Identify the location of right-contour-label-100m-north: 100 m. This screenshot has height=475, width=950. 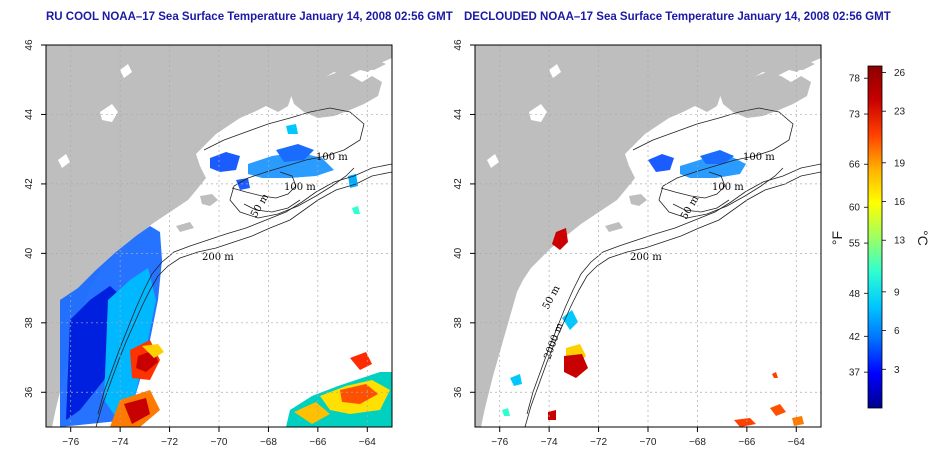
(759, 157).